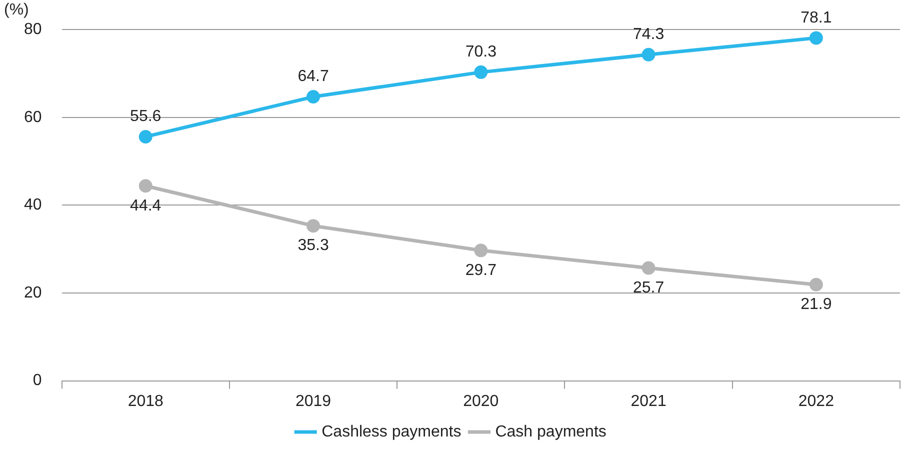 The height and width of the screenshot is (450, 914). Describe the element at coordinates (37, 381) in the screenshot. I see `y-tick-label: 0` at that location.